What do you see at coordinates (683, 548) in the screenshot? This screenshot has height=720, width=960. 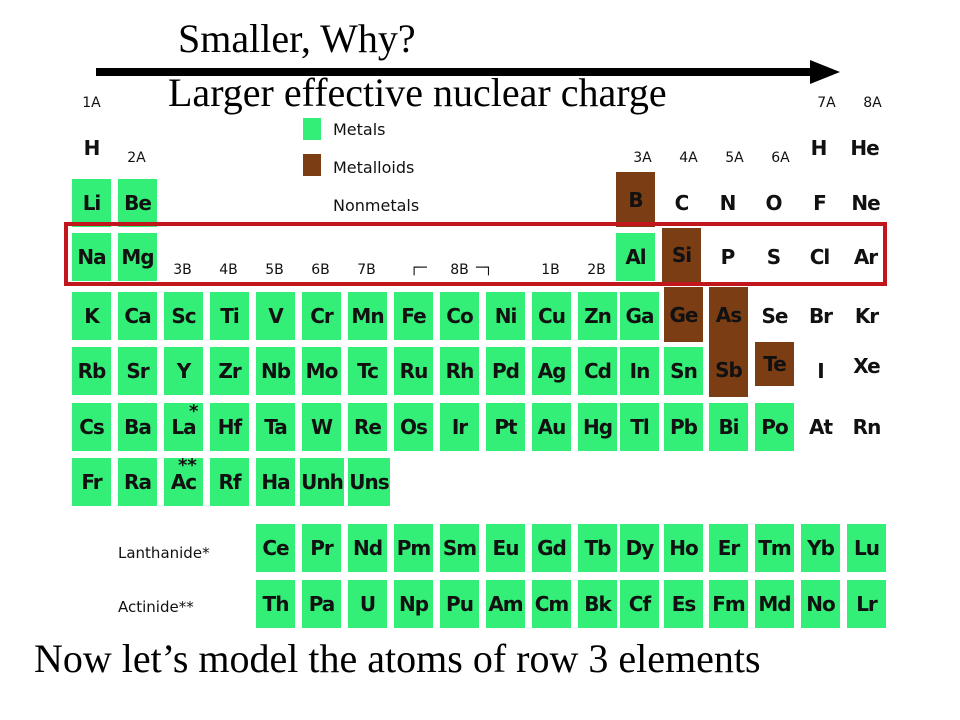 I see `element-ho: Ho` at bounding box center [683, 548].